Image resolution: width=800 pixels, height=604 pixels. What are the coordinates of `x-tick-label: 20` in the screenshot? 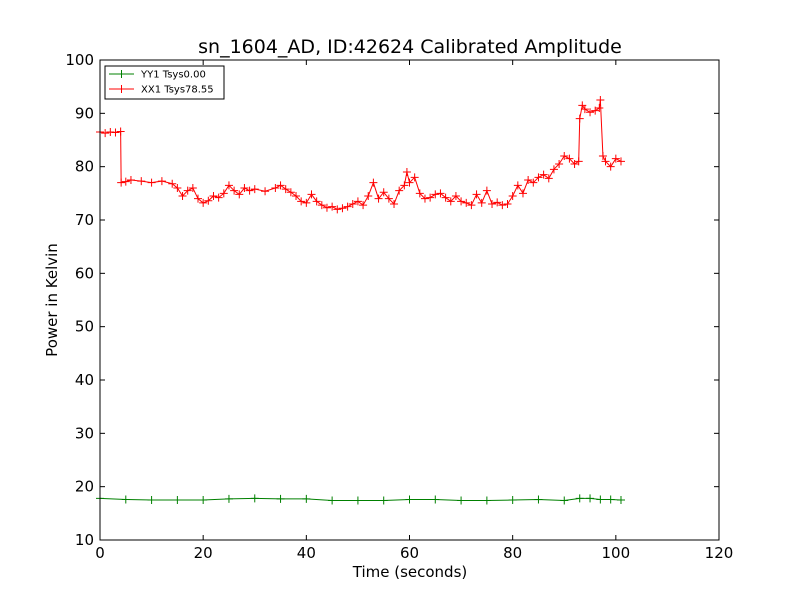 It's located at (203, 553).